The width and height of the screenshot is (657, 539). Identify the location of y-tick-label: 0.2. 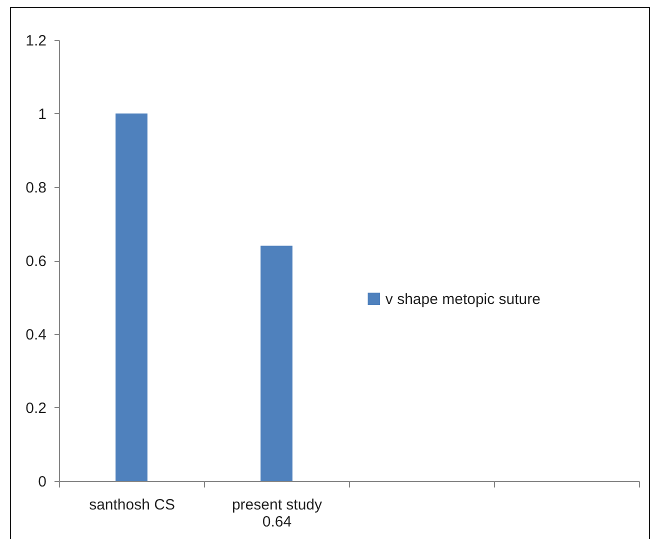
(36, 408).